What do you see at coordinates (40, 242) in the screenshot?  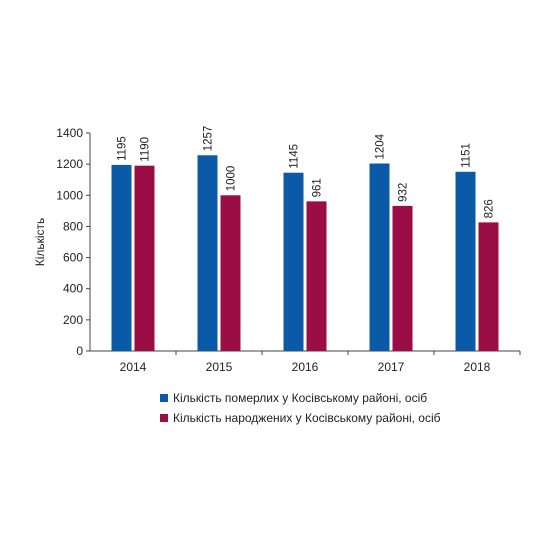 I see `y-axis-title: Кількість` at bounding box center [40, 242].